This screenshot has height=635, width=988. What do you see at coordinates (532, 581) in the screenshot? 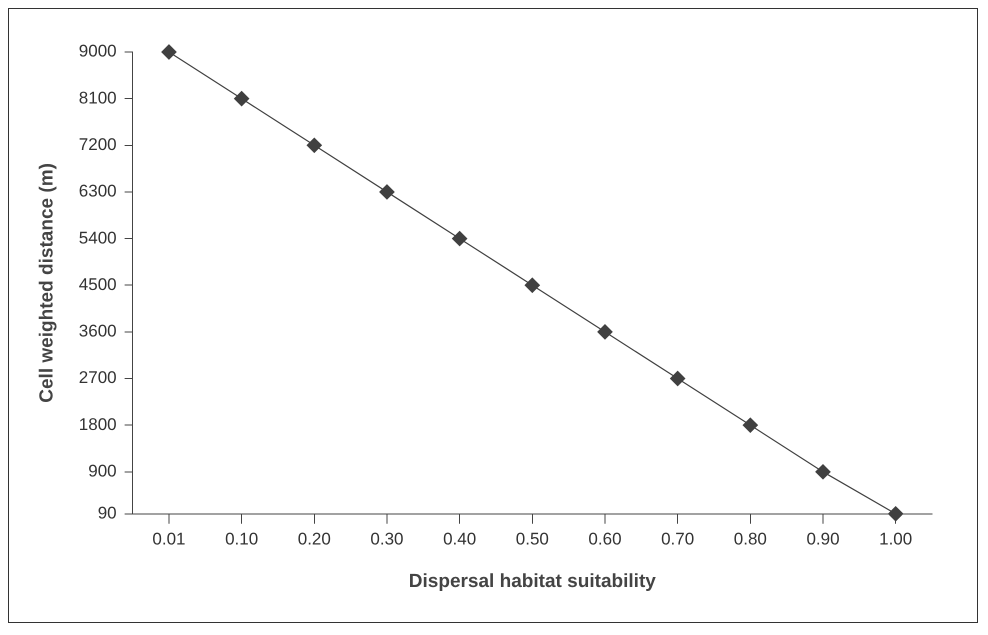
I see `x-axis-title: Dispersal habitat suitability` at bounding box center [532, 581].